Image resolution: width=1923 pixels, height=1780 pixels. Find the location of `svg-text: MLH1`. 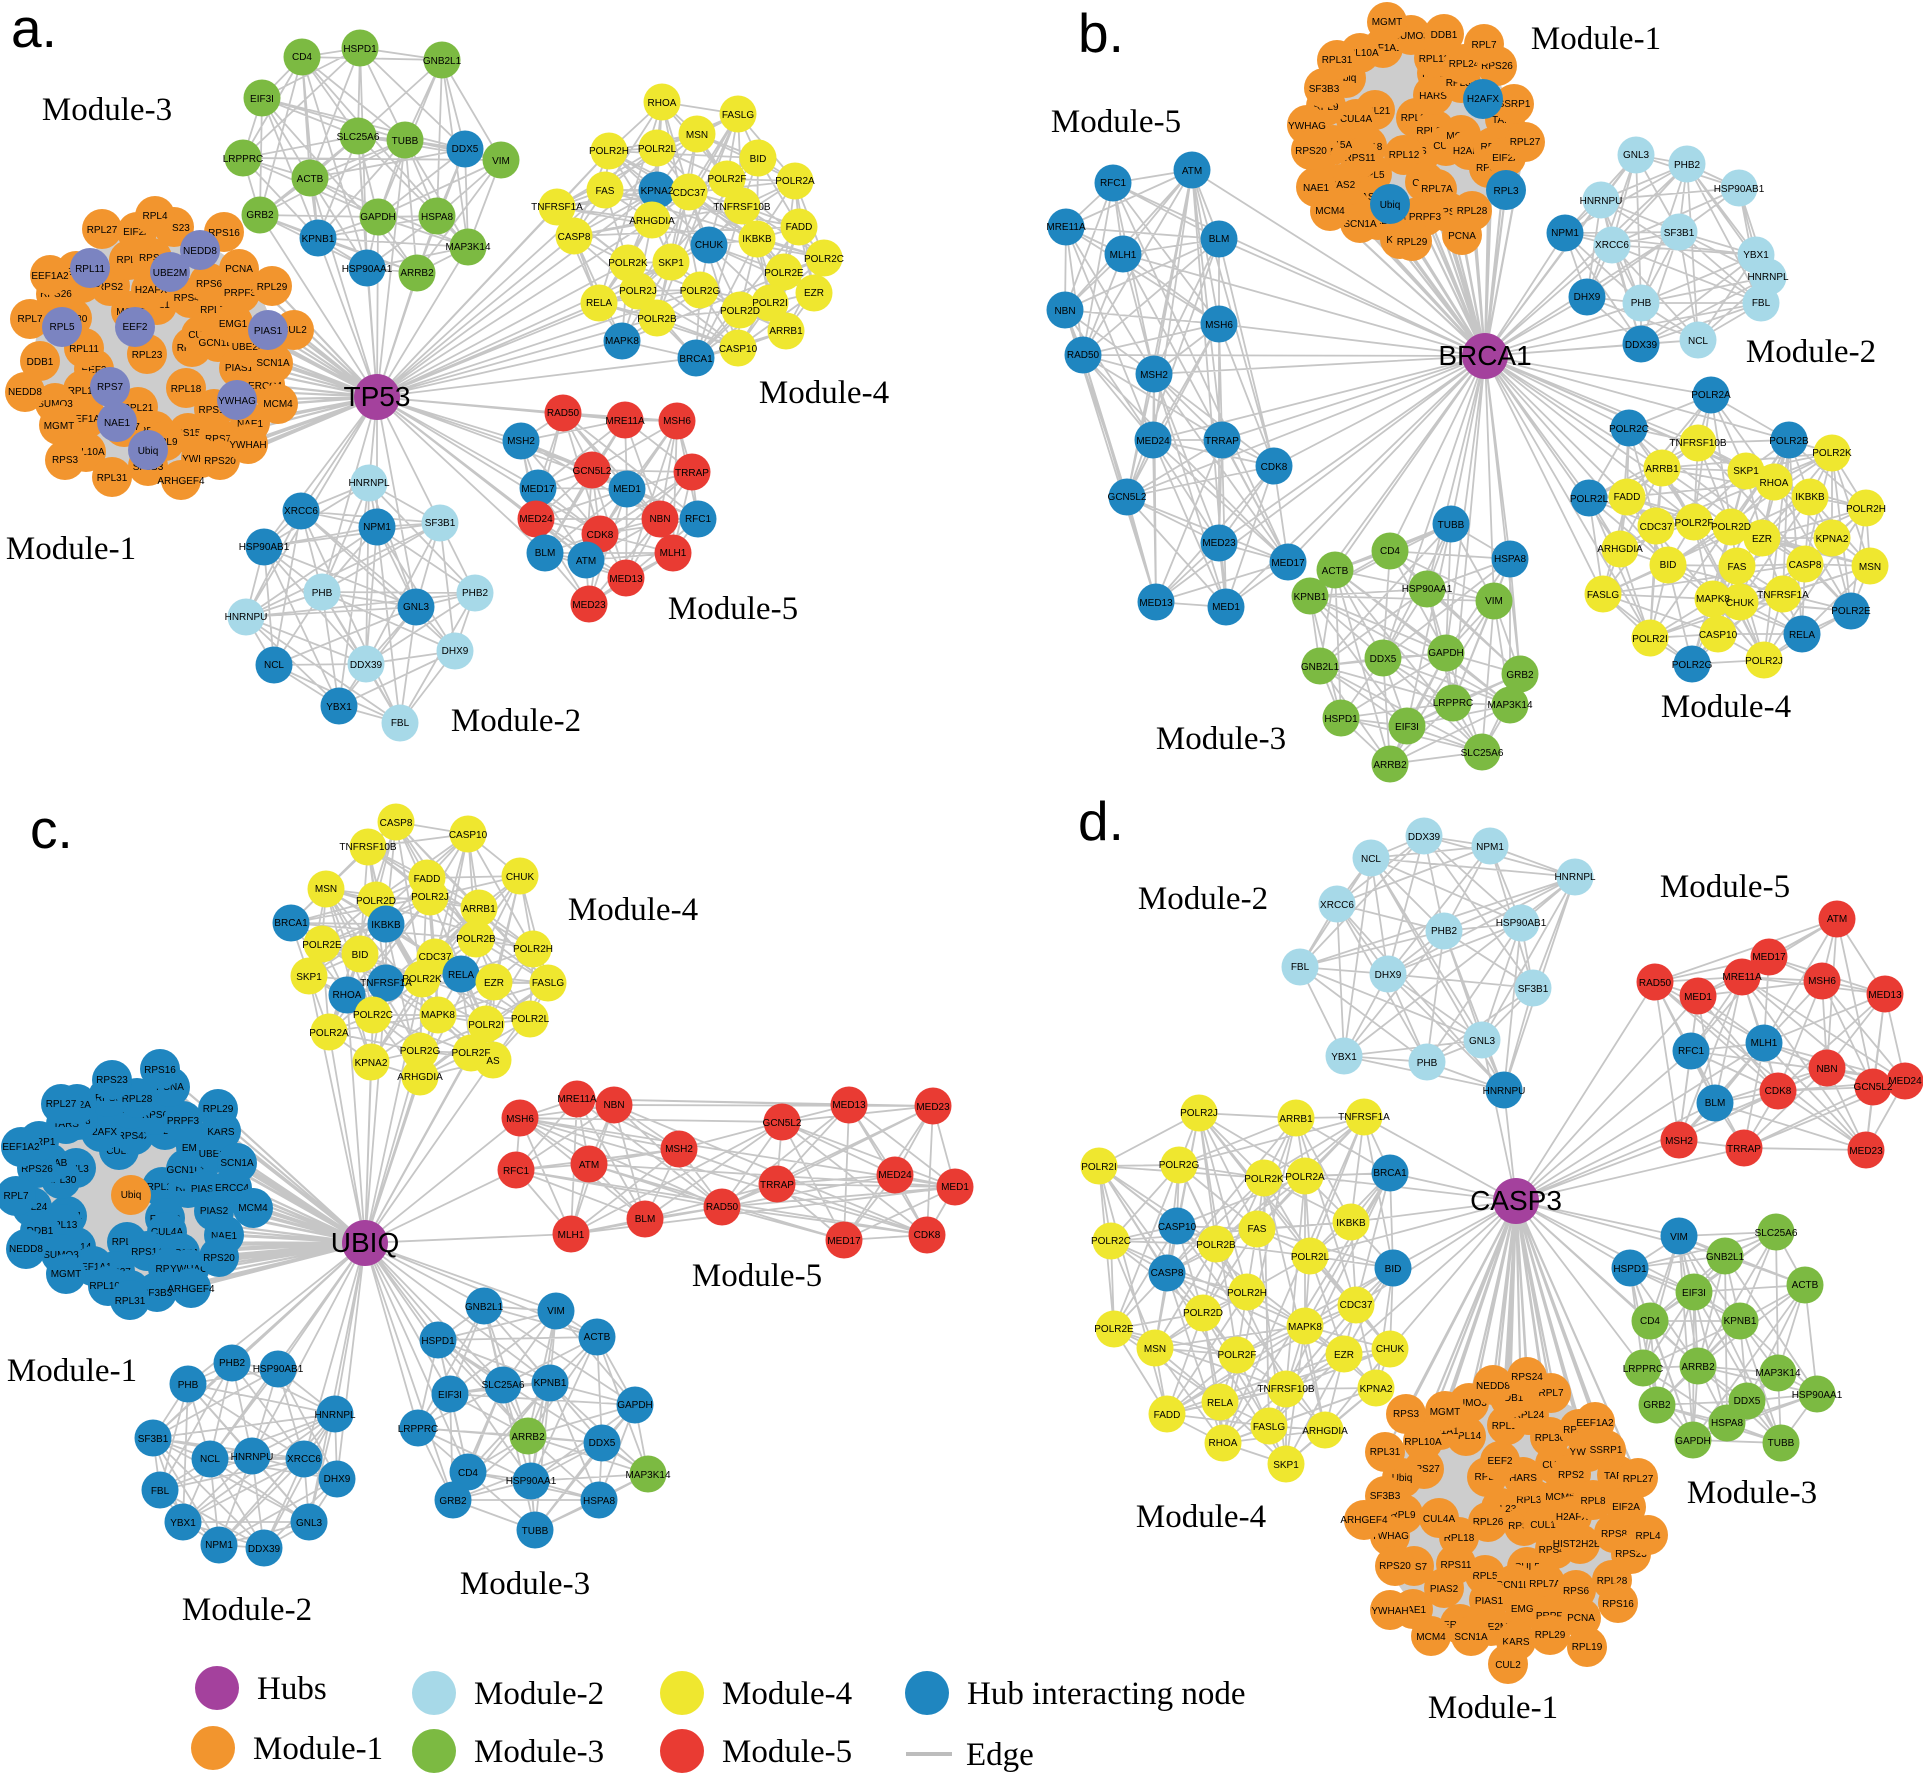

svg-text: MLH1 is located at coordinates (673, 553).